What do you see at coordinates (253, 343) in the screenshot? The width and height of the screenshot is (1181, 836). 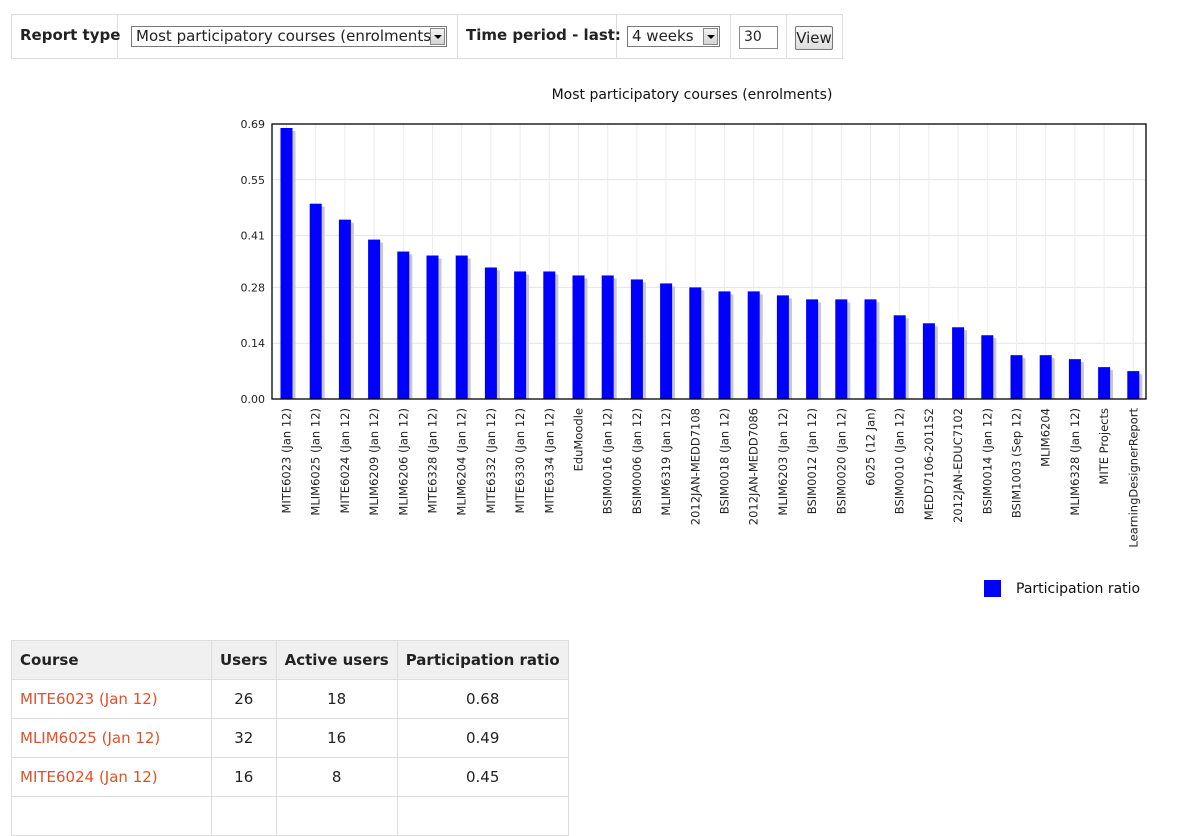 I see `y-tick-label: 0.14` at bounding box center [253, 343].